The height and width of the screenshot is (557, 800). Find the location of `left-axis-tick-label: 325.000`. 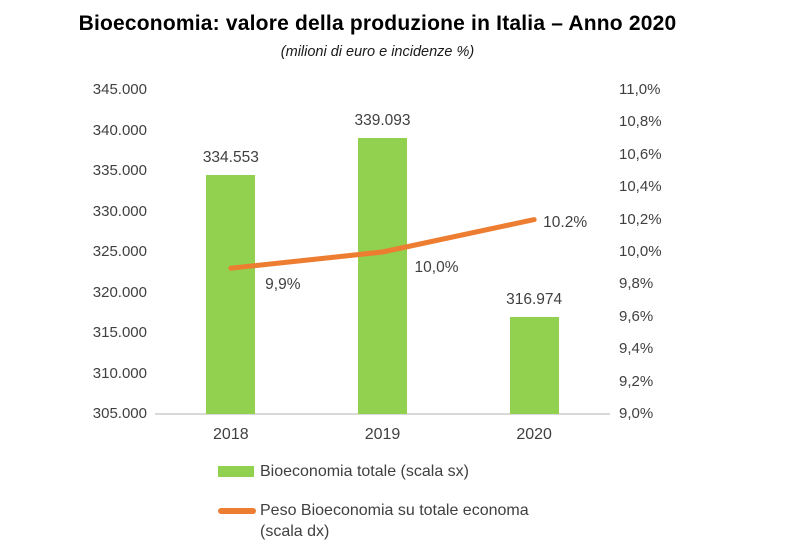

left-axis-tick-label: 325.000 is located at coordinates (119, 251).